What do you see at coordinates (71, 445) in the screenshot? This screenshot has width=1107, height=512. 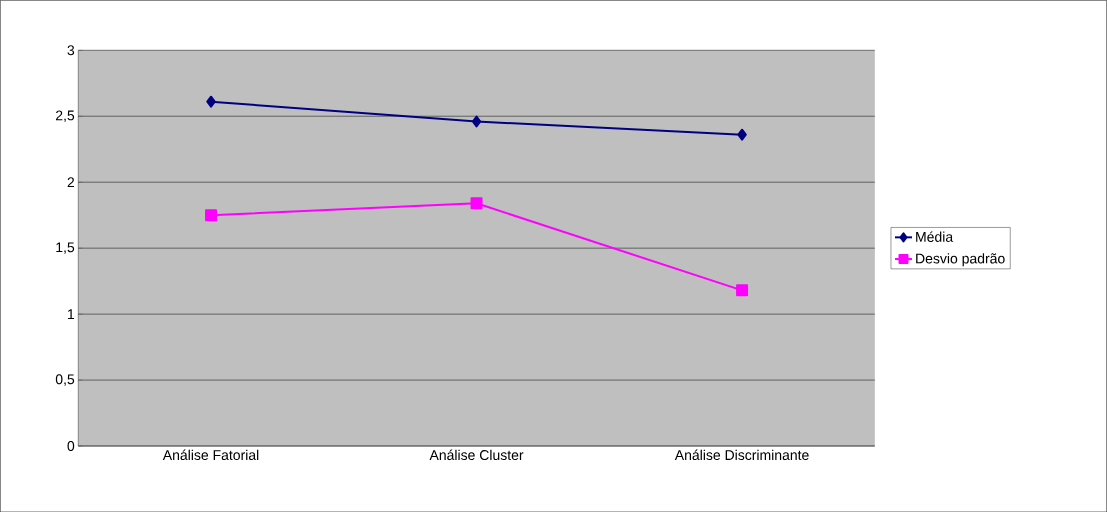 I see `y-tick-label: 0` at bounding box center [71, 445].